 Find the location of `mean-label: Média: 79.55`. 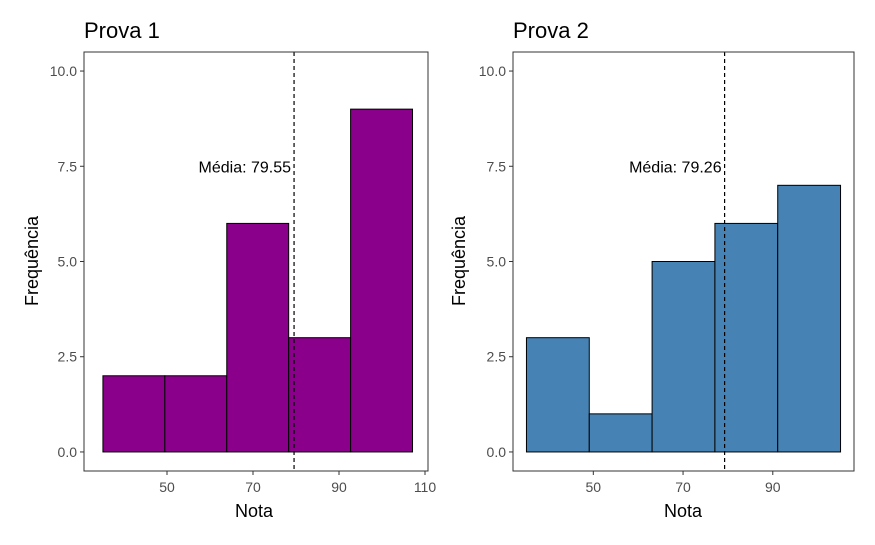

mean-label: Média: 79.55 is located at coordinates (245, 167).